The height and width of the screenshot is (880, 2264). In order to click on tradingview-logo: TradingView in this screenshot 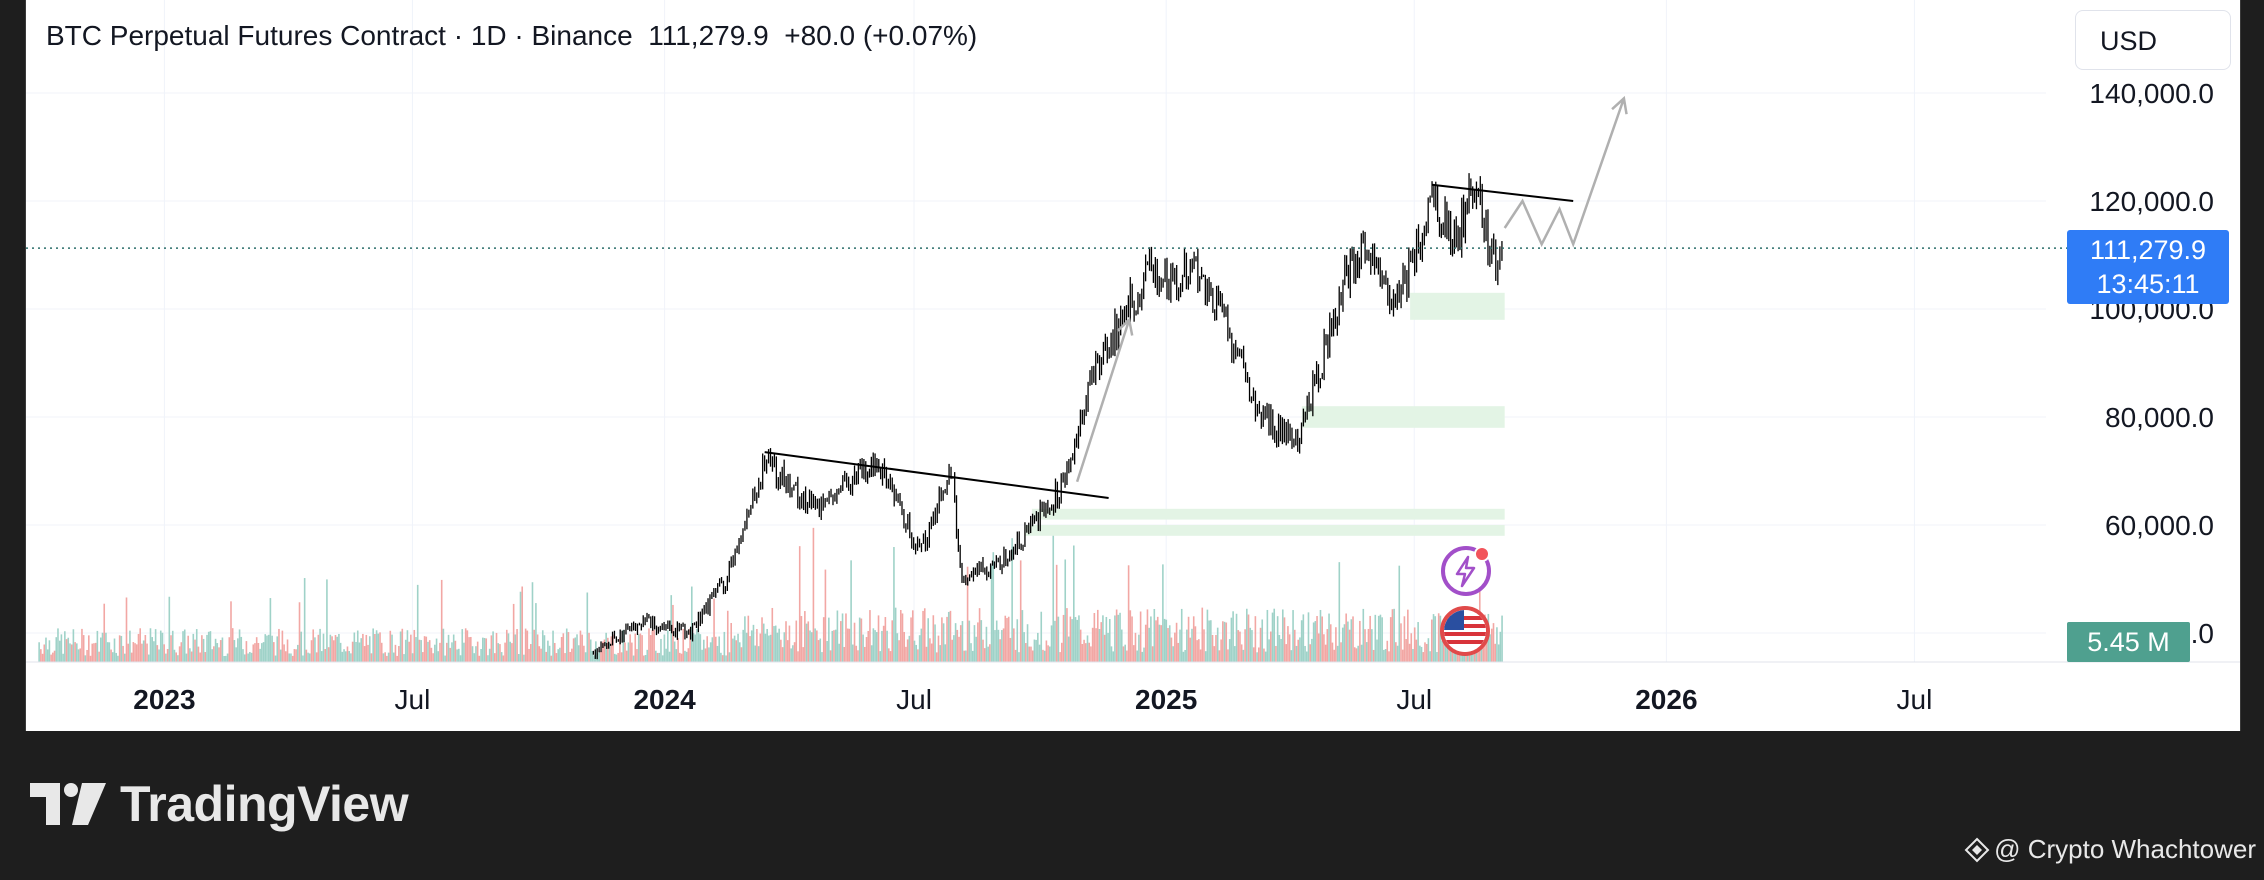, I will do `click(219, 804)`.